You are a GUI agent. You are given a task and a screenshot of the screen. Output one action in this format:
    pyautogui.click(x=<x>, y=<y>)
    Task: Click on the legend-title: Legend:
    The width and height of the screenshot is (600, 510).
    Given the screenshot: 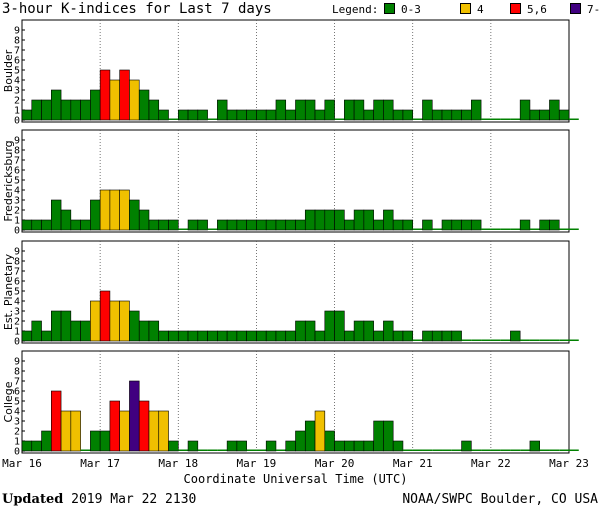 What is the action you would take?
    pyautogui.click(x=355, y=9)
    